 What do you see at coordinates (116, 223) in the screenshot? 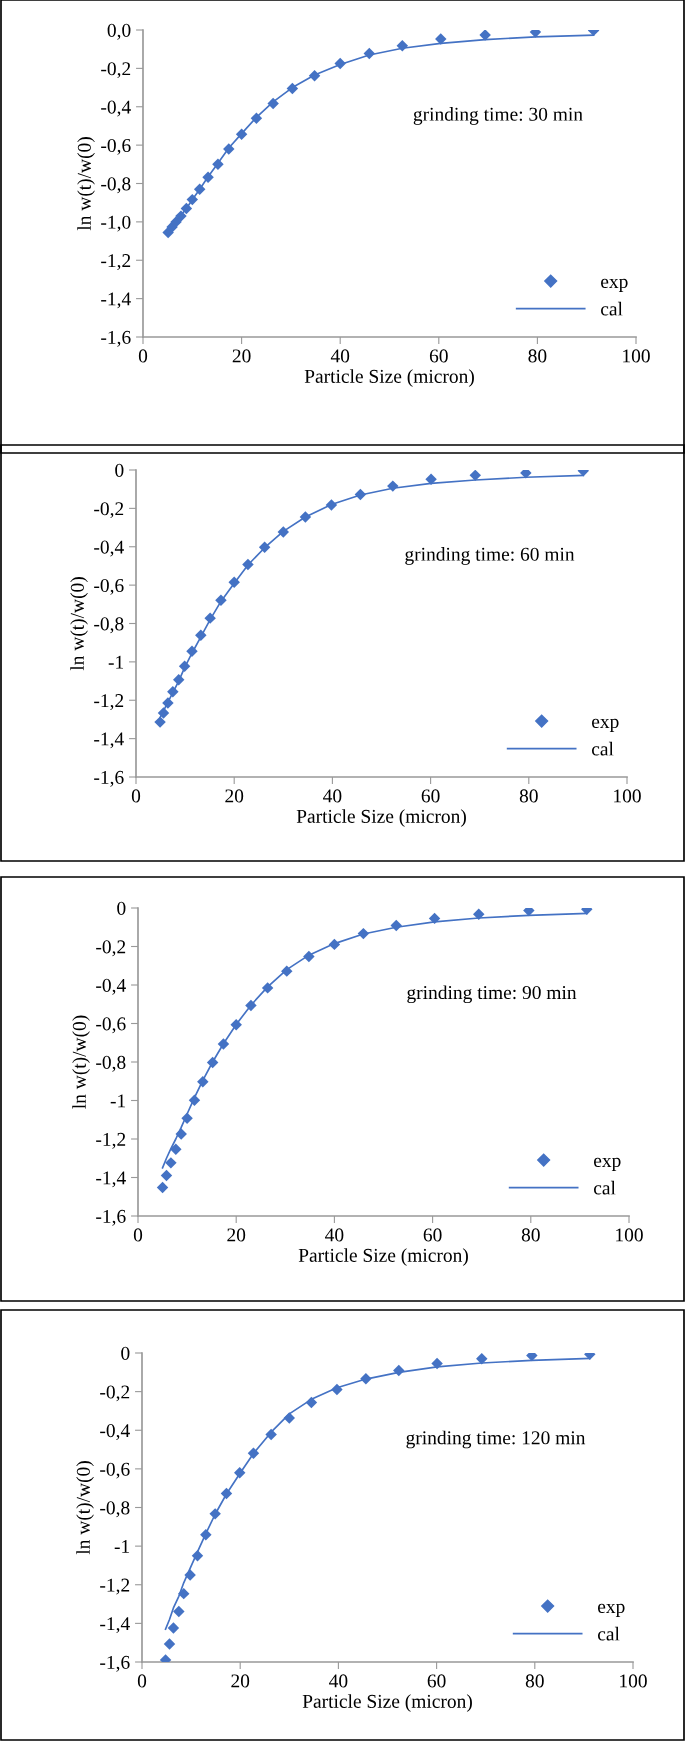
I see `y-tick-label: -1,0` at bounding box center [116, 223].